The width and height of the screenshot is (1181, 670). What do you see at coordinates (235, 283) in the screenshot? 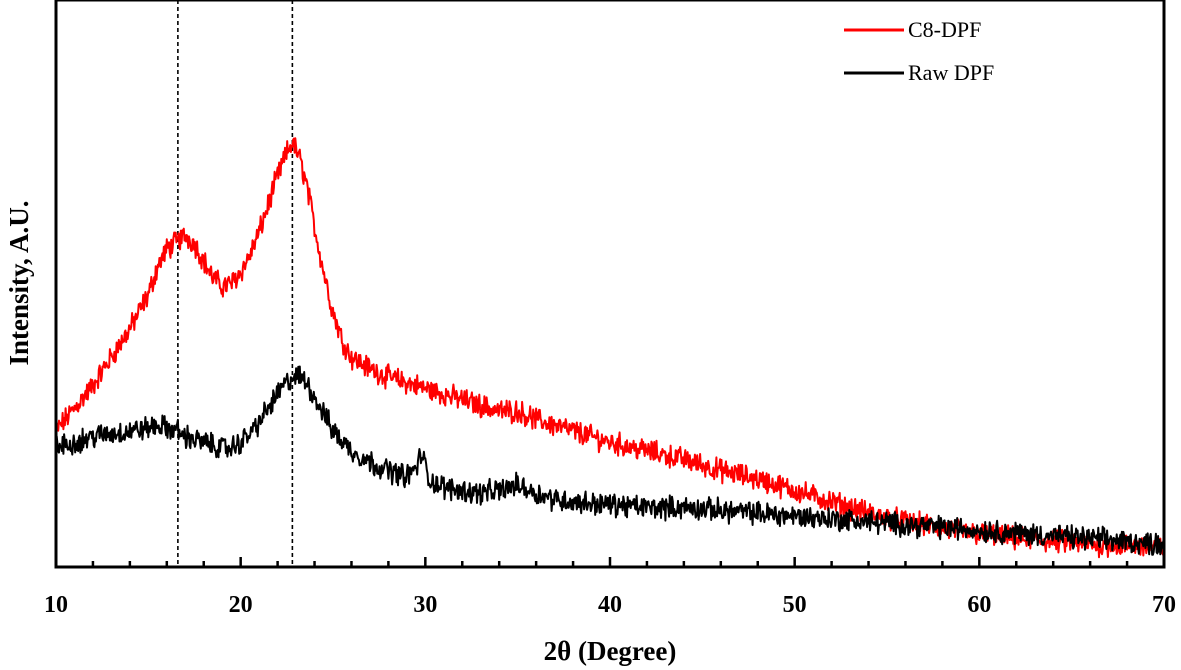
I see `reference-lines` at bounding box center [235, 283].